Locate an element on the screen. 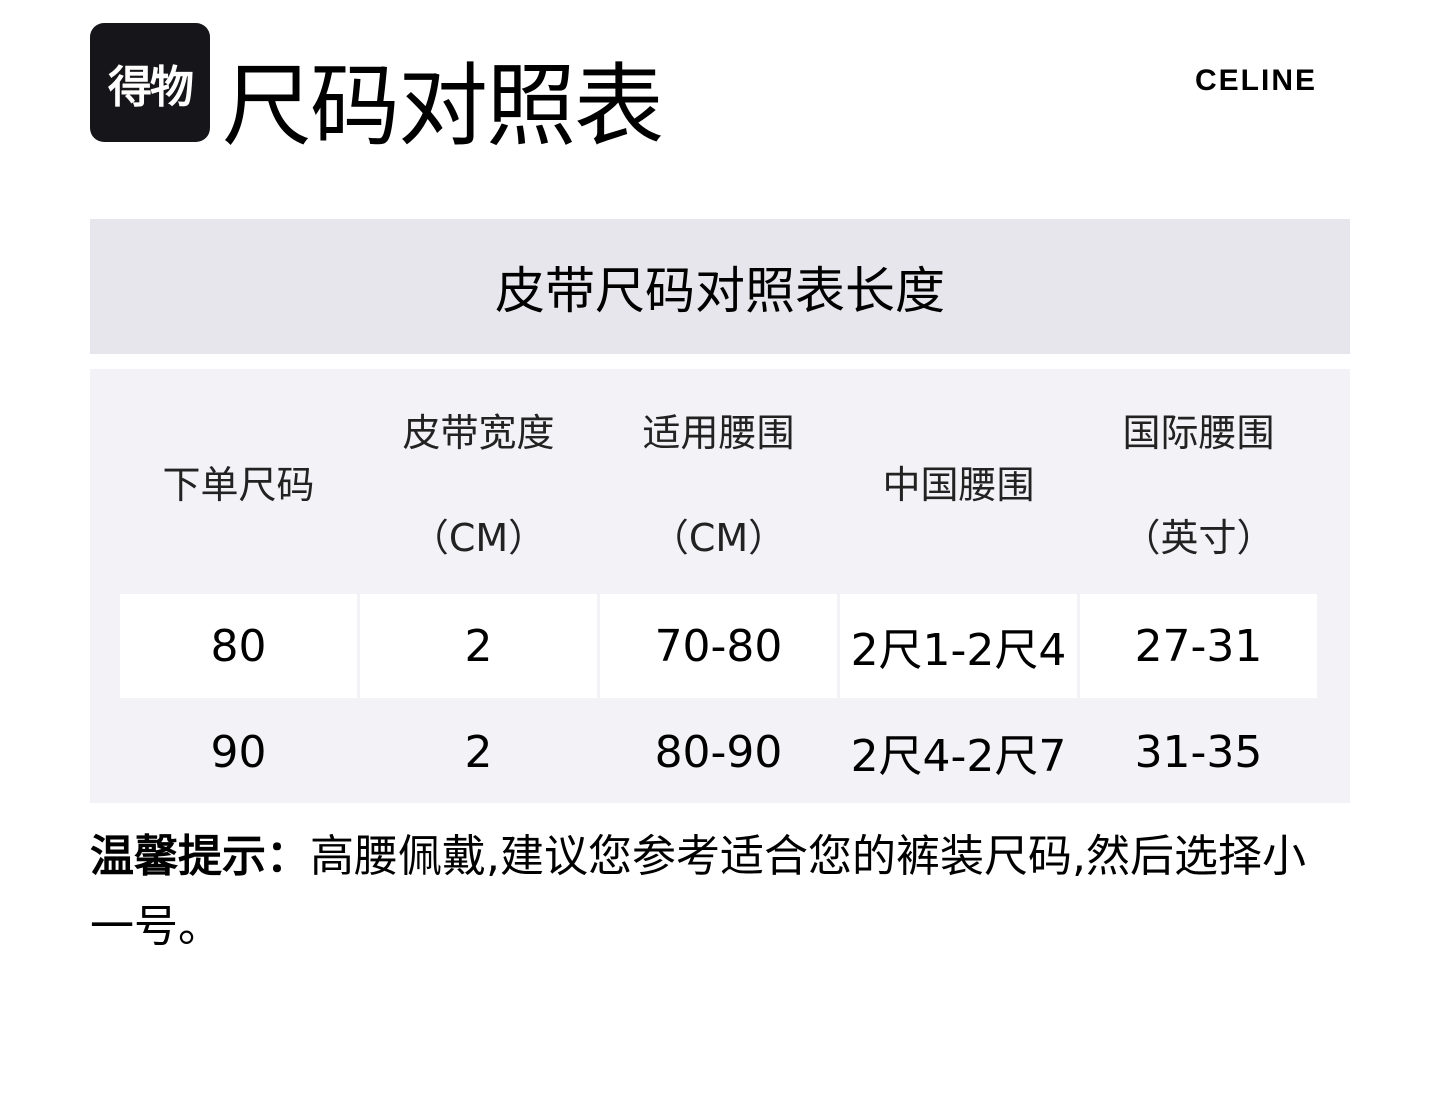  header-label: 中国腰围 is located at coordinates (958, 485).